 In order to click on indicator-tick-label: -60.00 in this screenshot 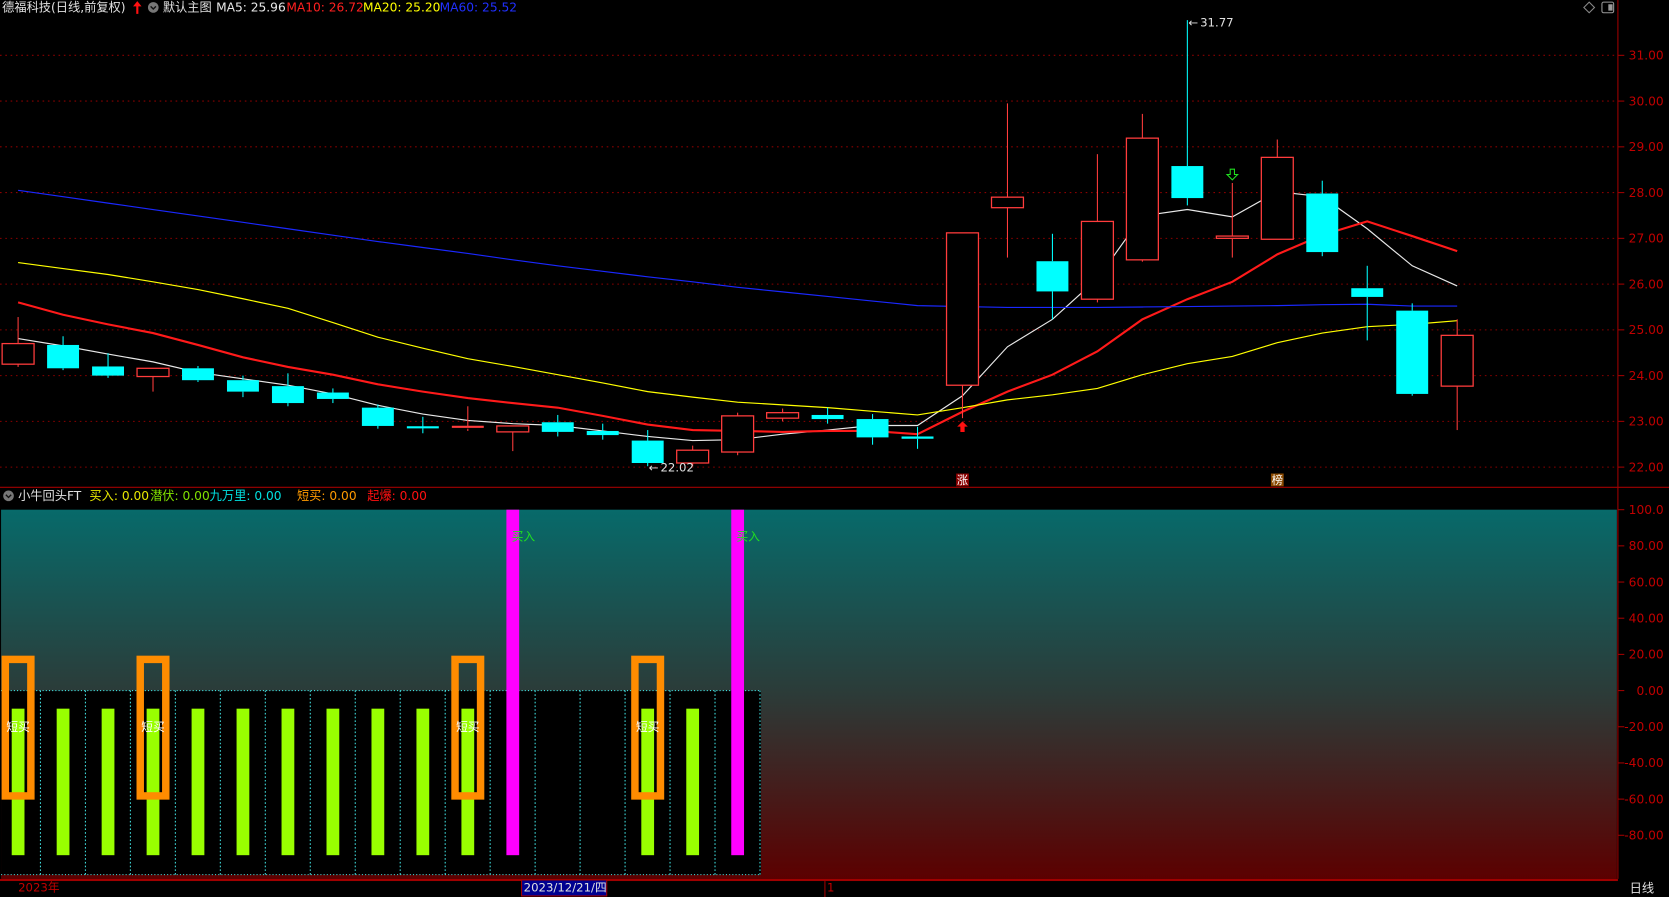, I will do `click(1643, 799)`.